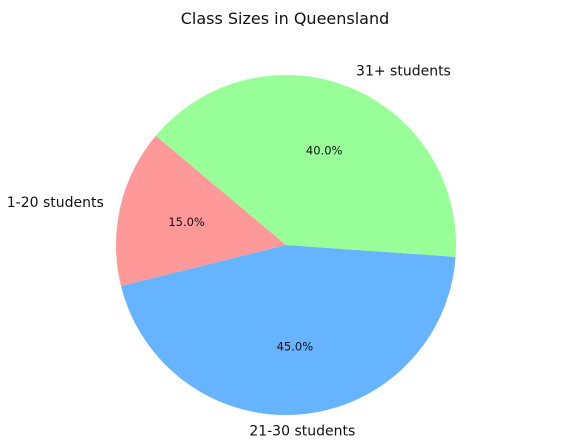 This screenshot has width=570, height=448. What do you see at coordinates (285, 18) in the screenshot?
I see `chart-title: Class Sizes in Queensland` at bounding box center [285, 18].